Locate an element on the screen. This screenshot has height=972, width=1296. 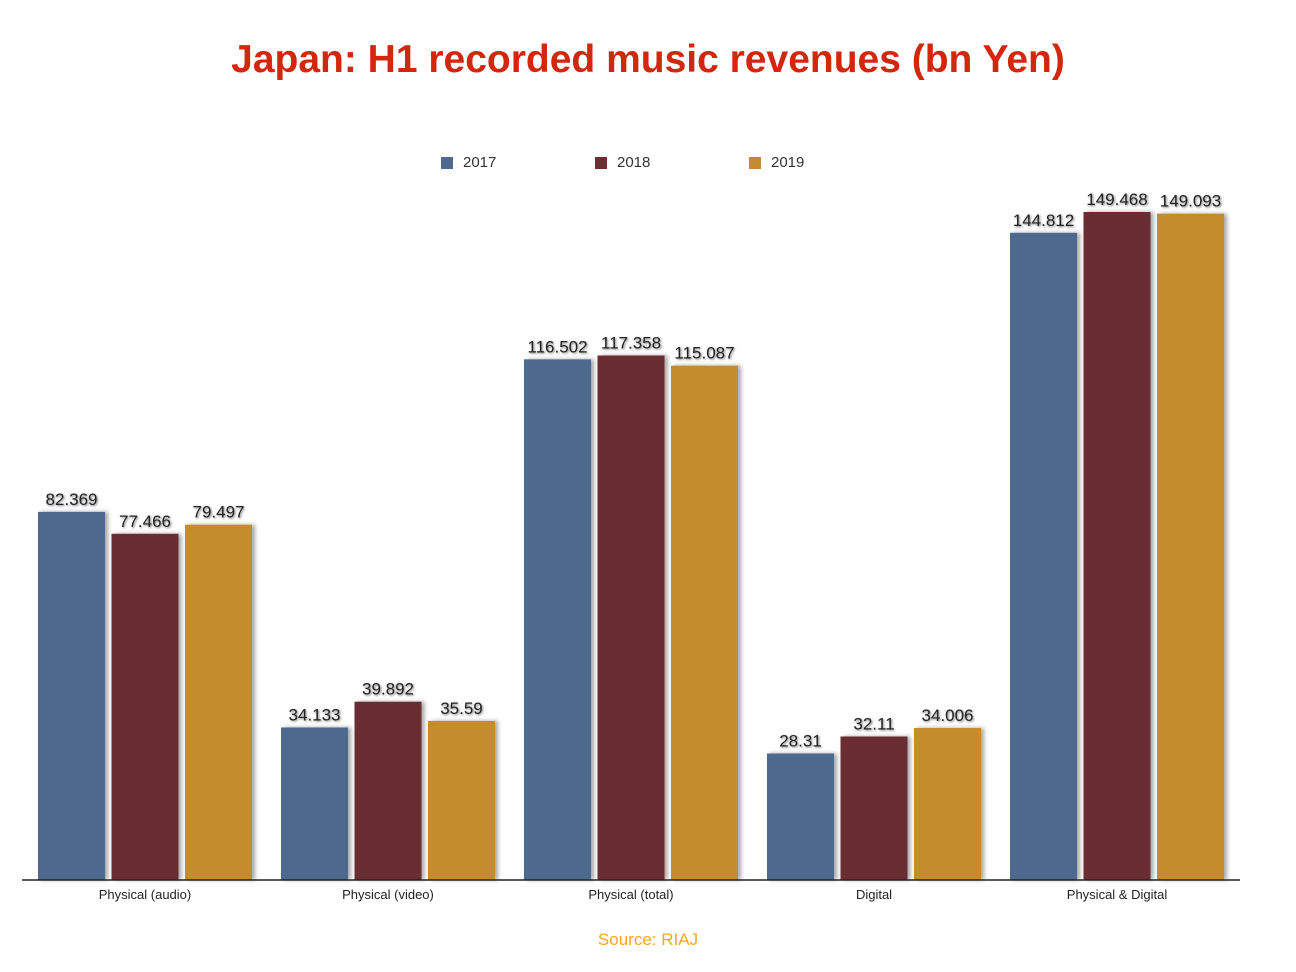
data-label: 34.133 is located at coordinates (315, 714).